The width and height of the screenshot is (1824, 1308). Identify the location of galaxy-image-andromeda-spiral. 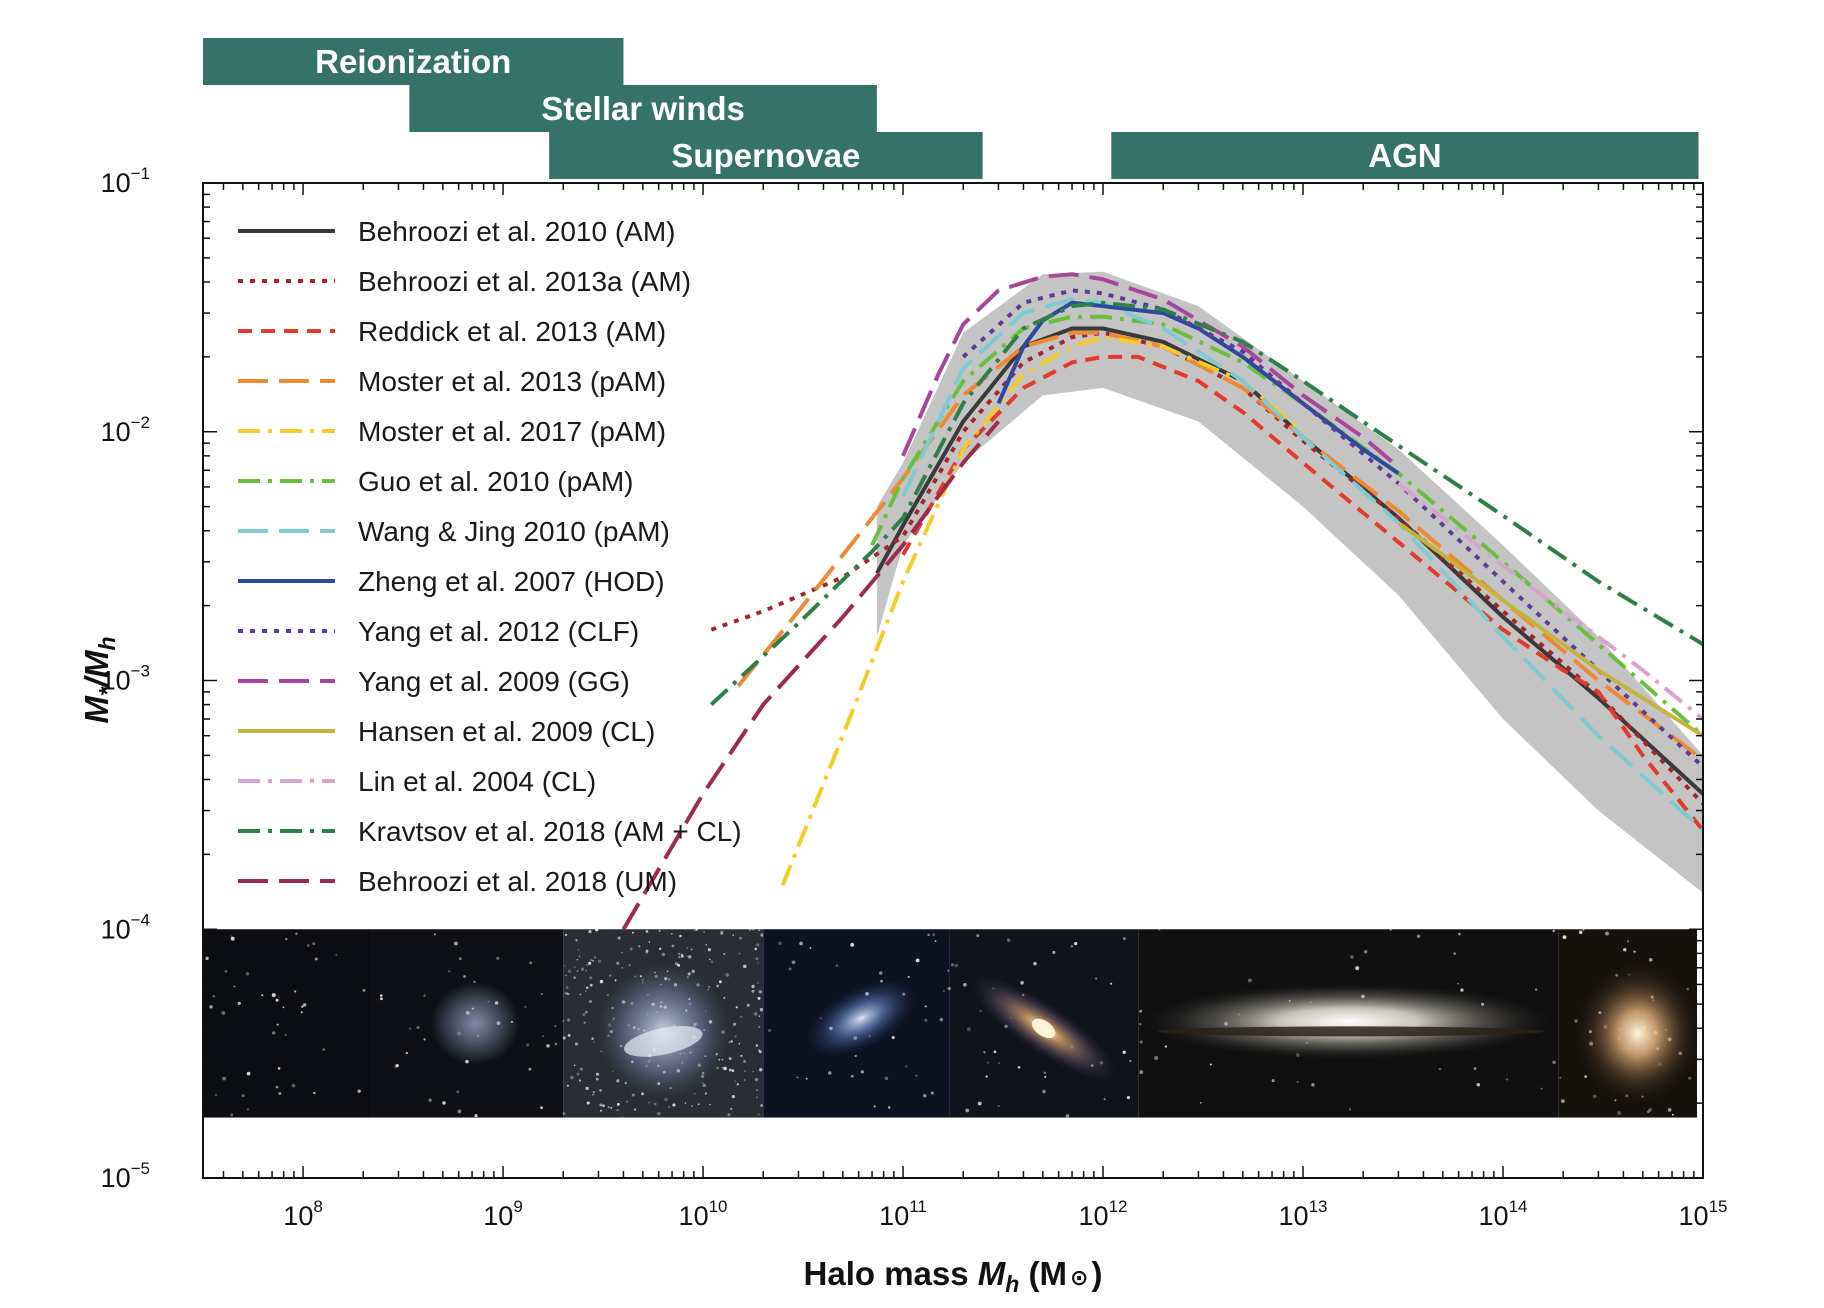
(1043, 1023).